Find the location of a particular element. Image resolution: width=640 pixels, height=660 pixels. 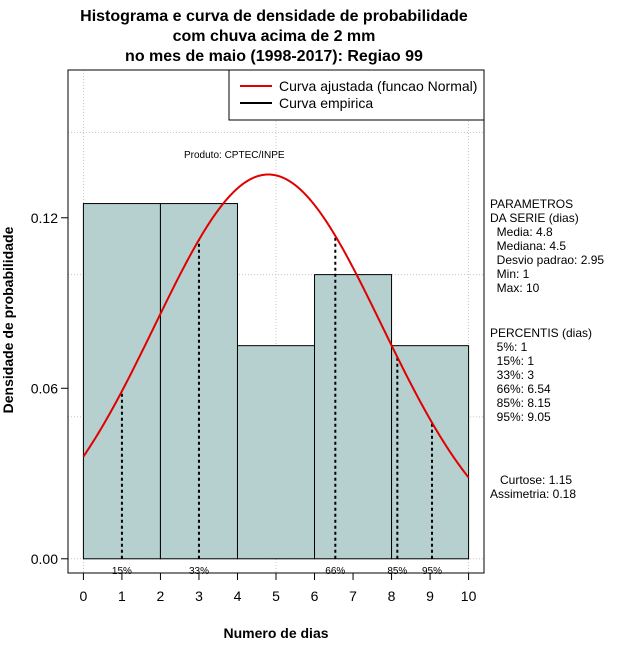

x-tick-label: 7 is located at coordinates (353, 596).